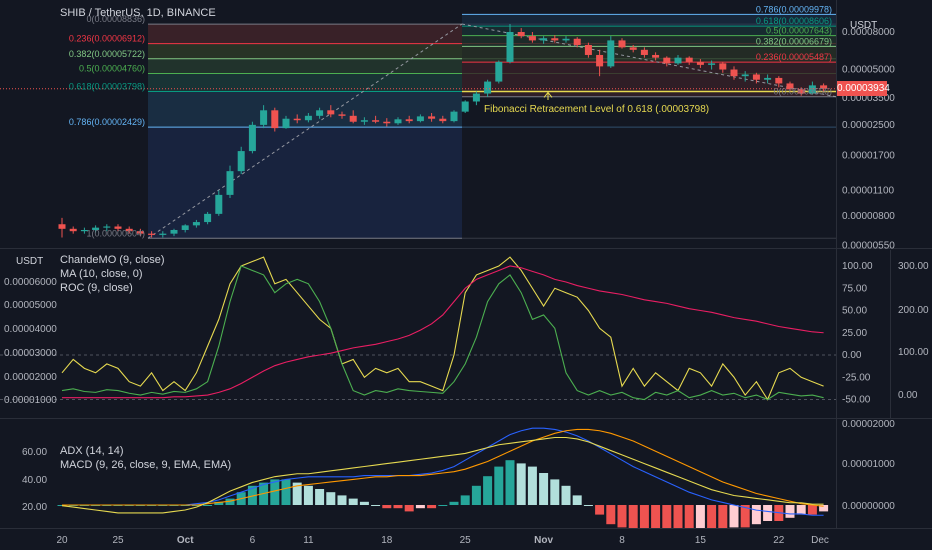 Image resolution: width=932 pixels, height=550 pixels. I want to click on fib-level-label: 0(0.00003556), so click(802, 92).